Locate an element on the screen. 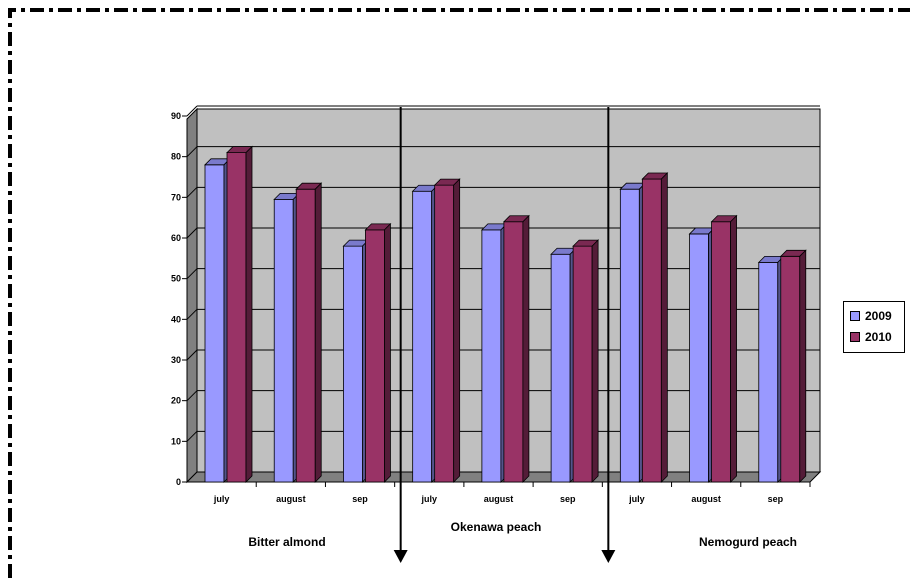 The image size is (917, 581). bar-2009-bitter-almond-july is located at coordinates (214, 323).